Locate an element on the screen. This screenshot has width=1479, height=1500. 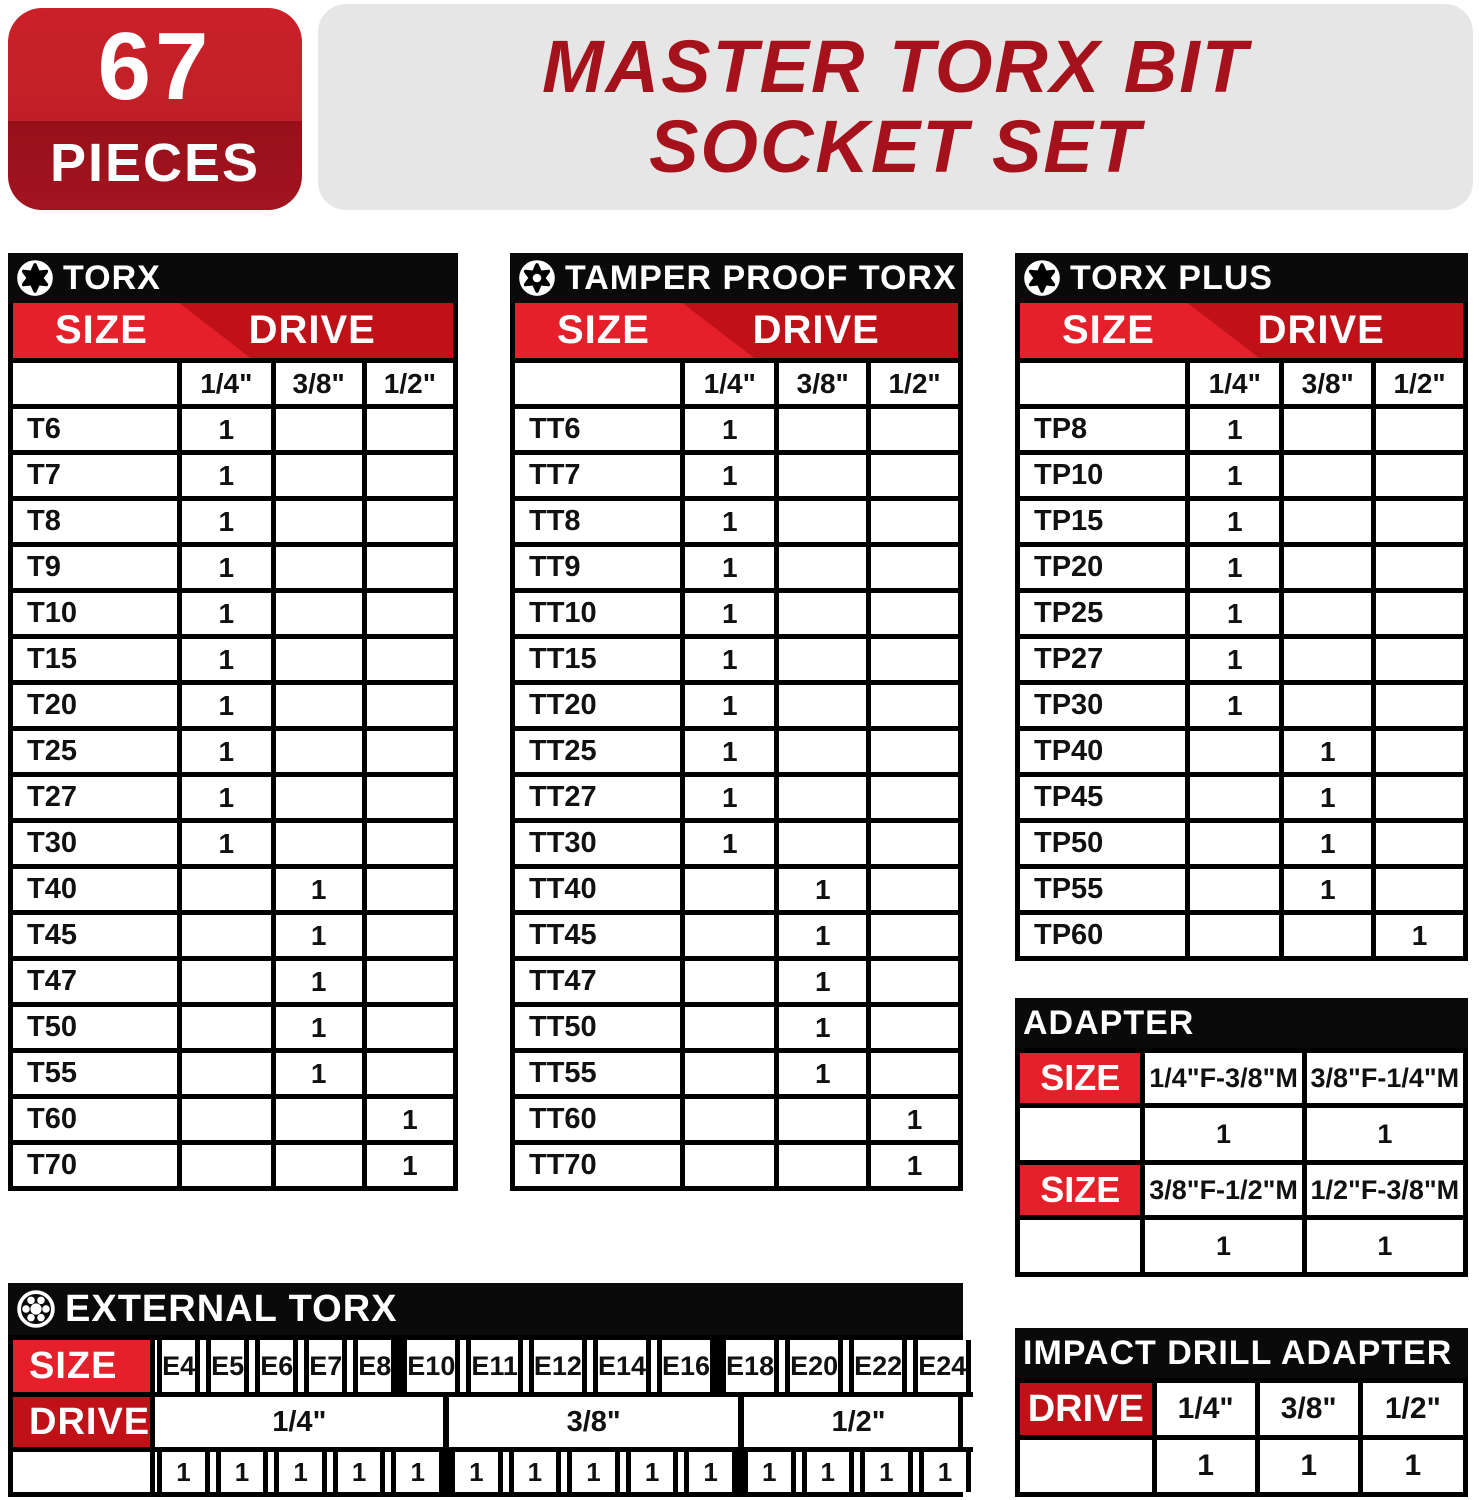
torx-plus-icon is located at coordinates (1042, 278).